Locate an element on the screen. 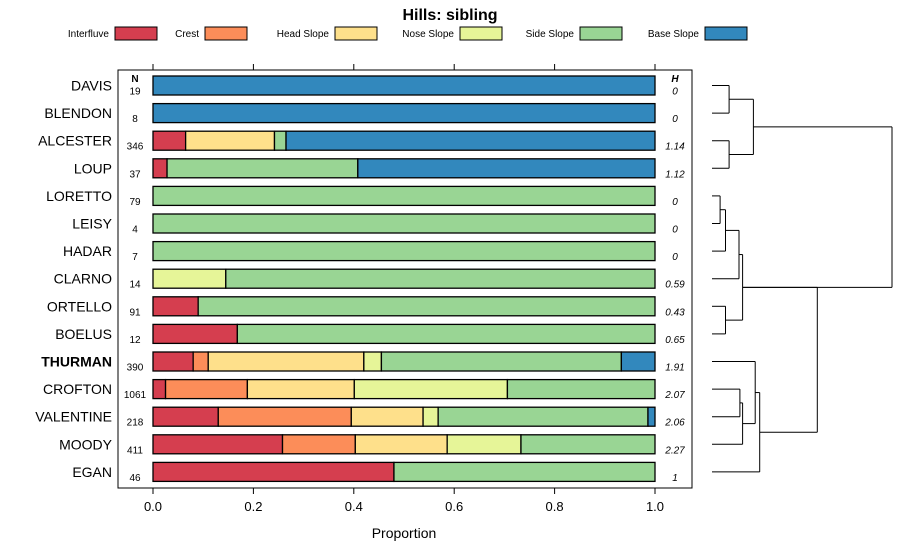 The image size is (900, 560). row-label: LOUP is located at coordinates (93, 168).